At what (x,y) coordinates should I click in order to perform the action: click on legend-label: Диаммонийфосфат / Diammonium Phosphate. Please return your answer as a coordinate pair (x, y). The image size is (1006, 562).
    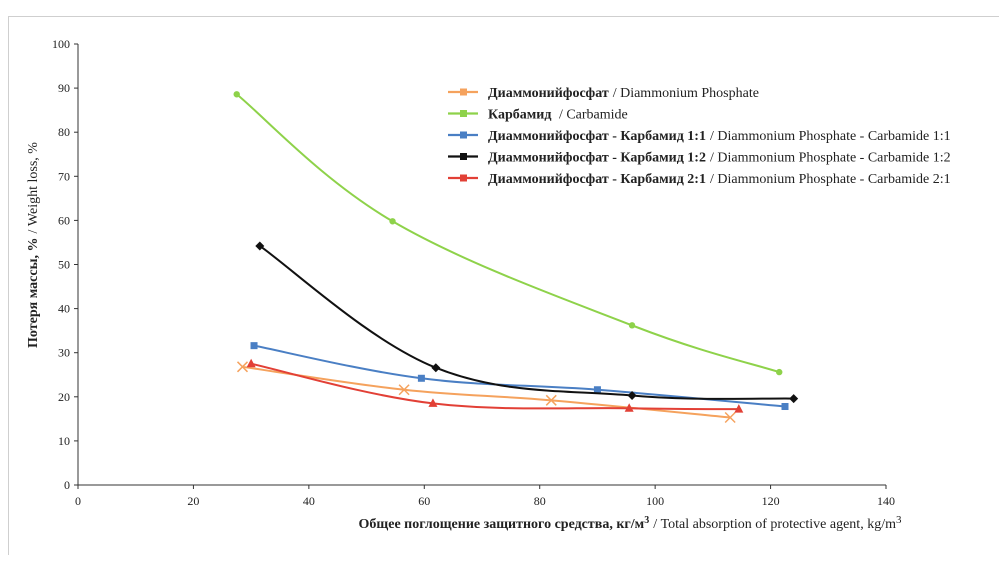
    Looking at the image, I should click on (623, 93).